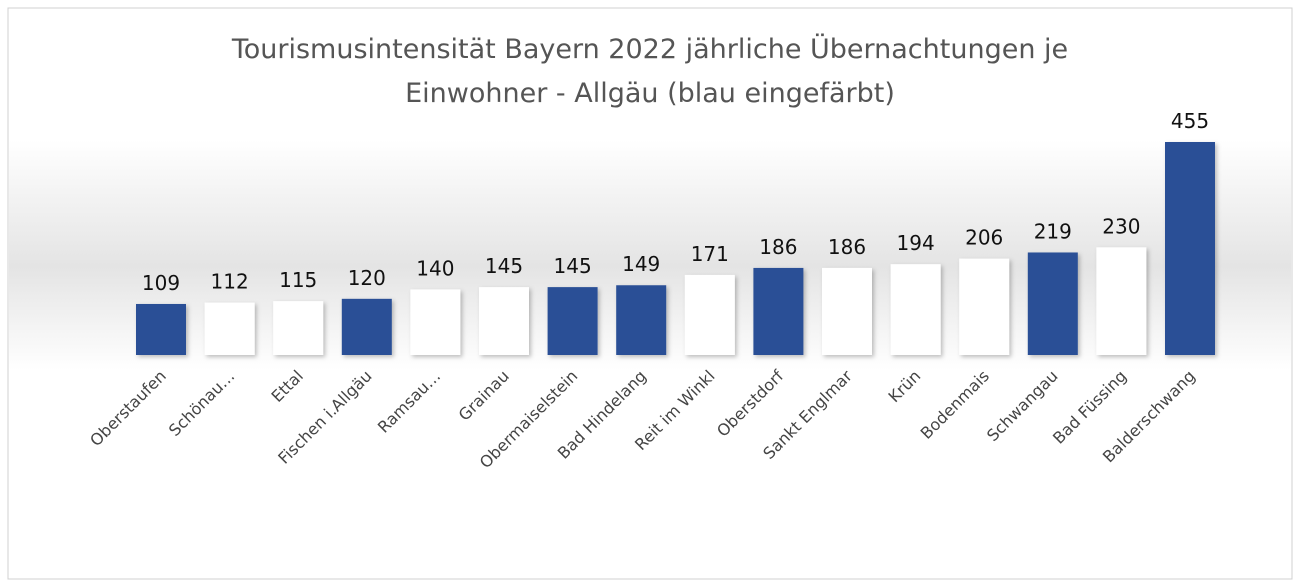 The image size is (1300, 587). I want to click on data-label: 219, so click(1053, 231).